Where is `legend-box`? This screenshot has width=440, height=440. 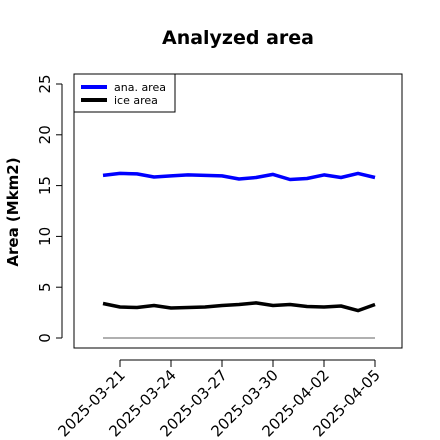
legend-box is located at coordinates (124, 93).